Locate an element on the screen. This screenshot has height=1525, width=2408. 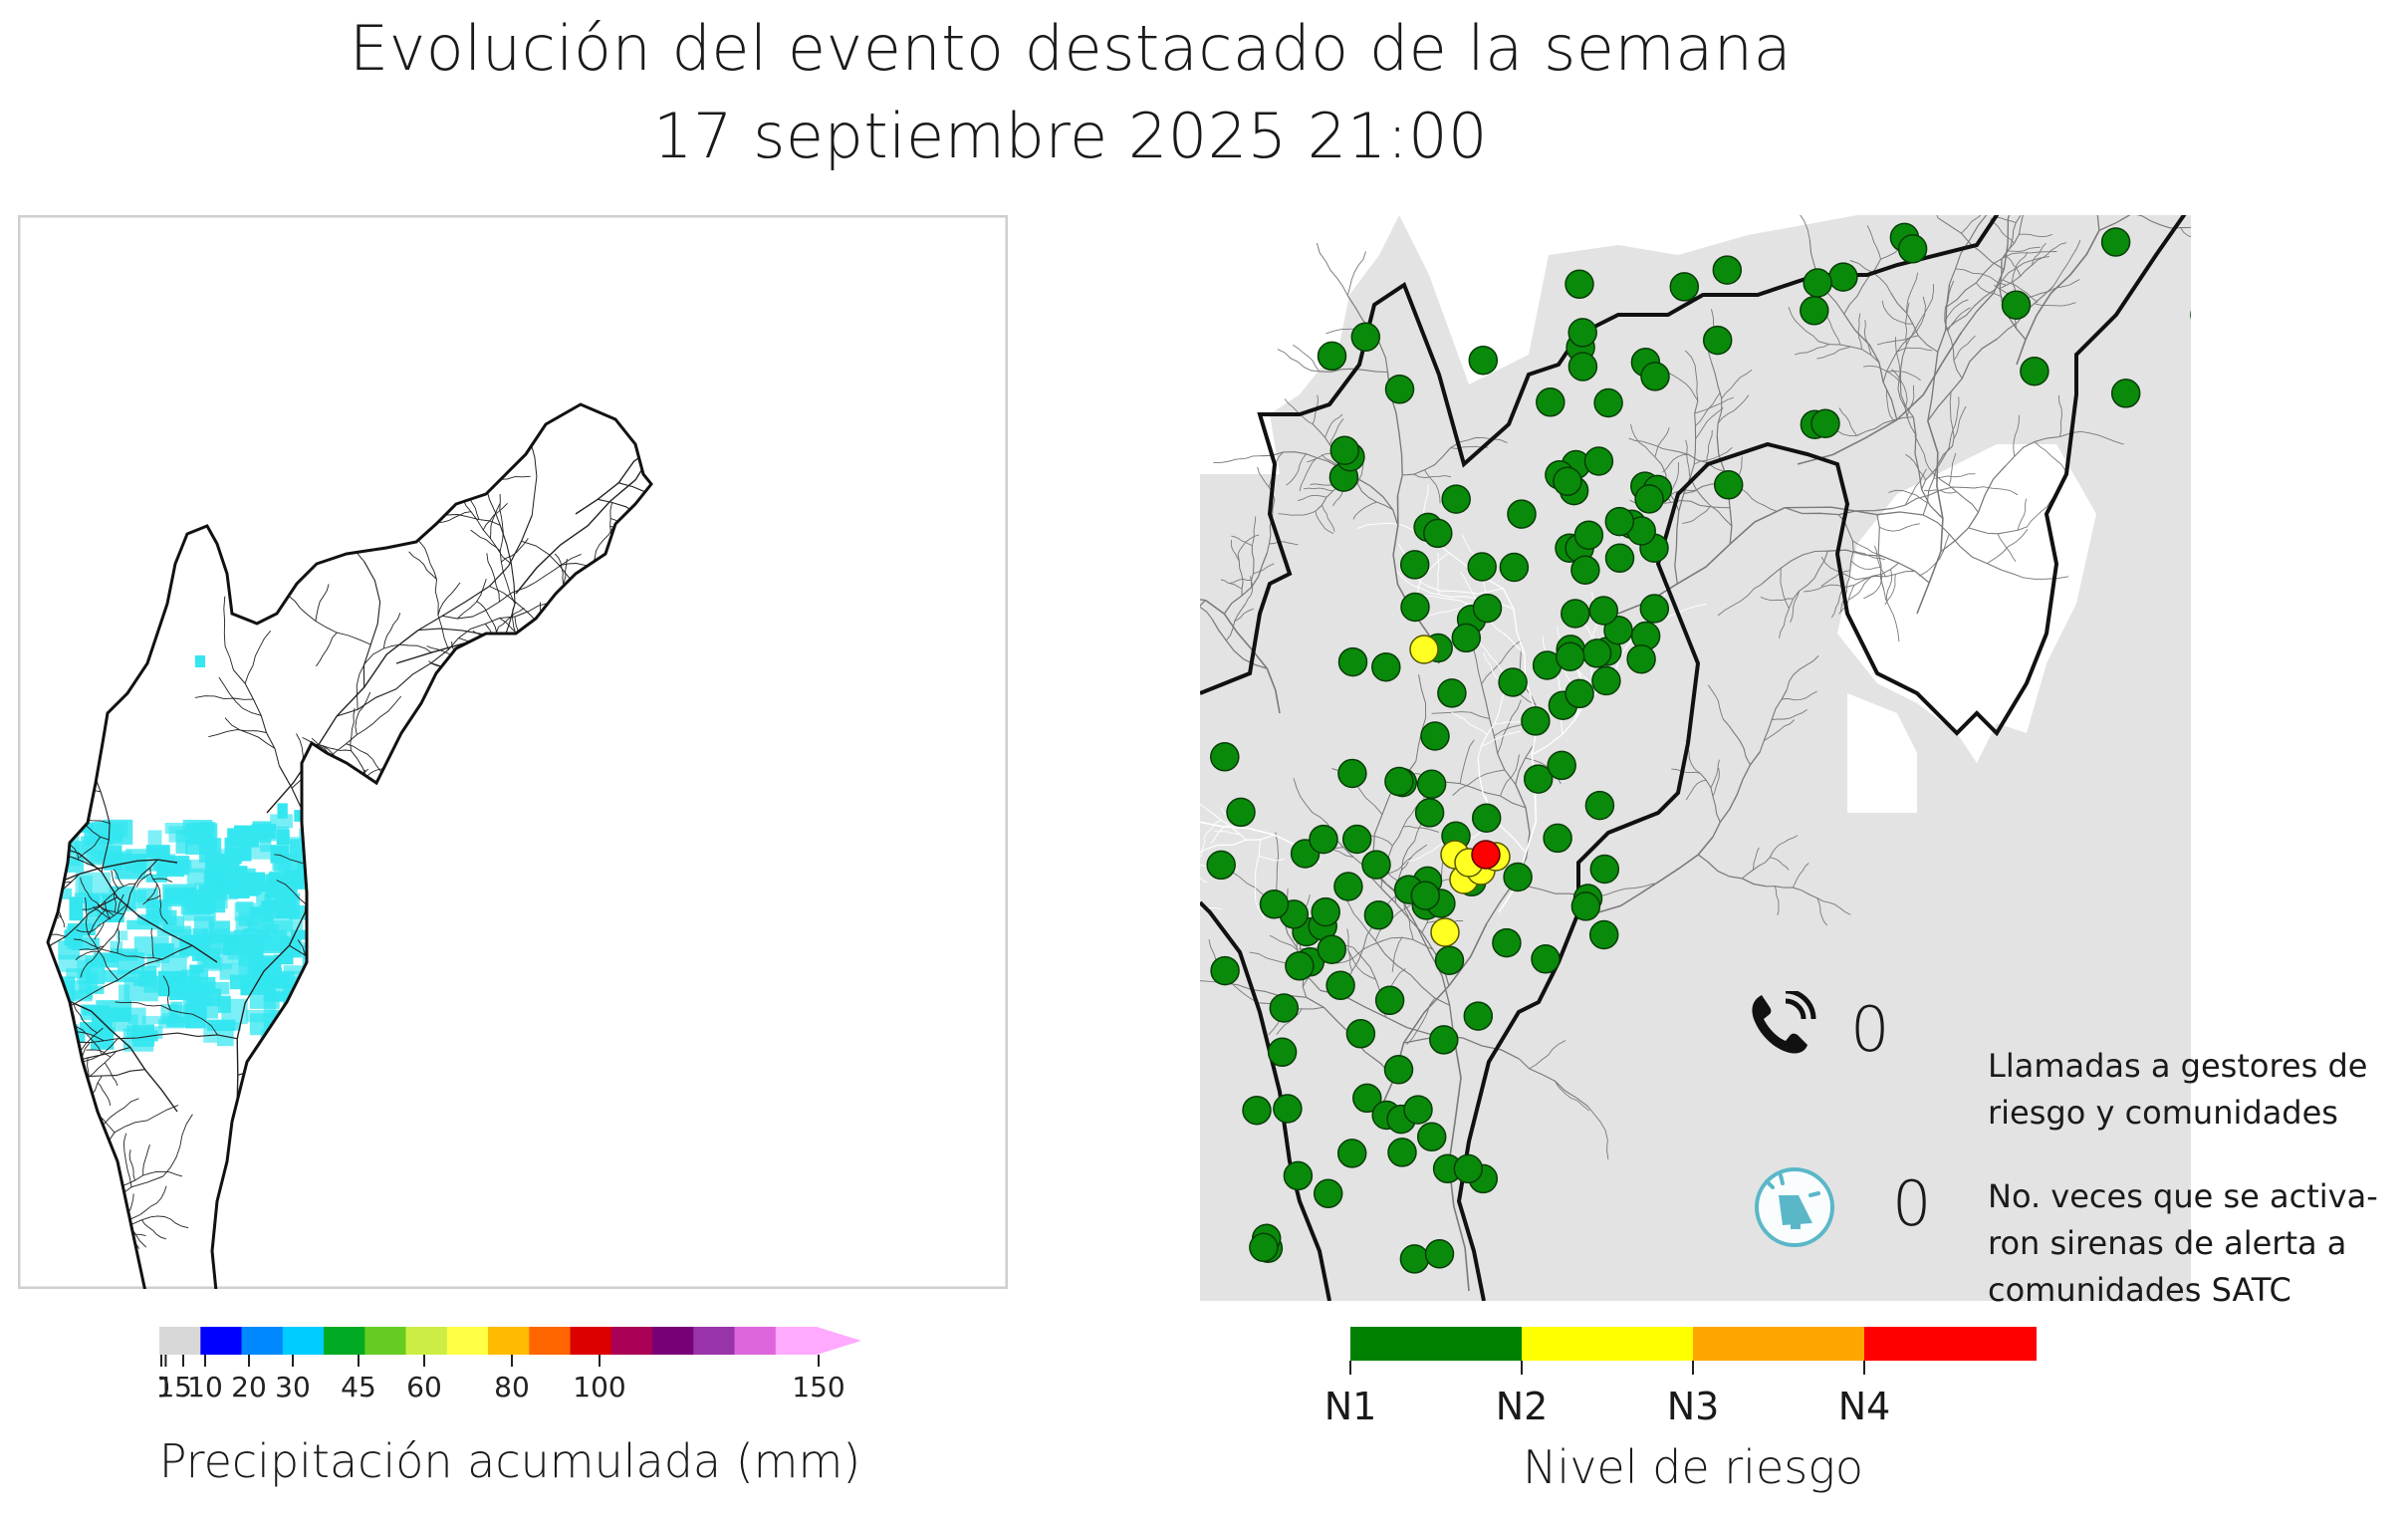
risk-legend-tick-label: N4 is located at coordinates (1864, 1406).